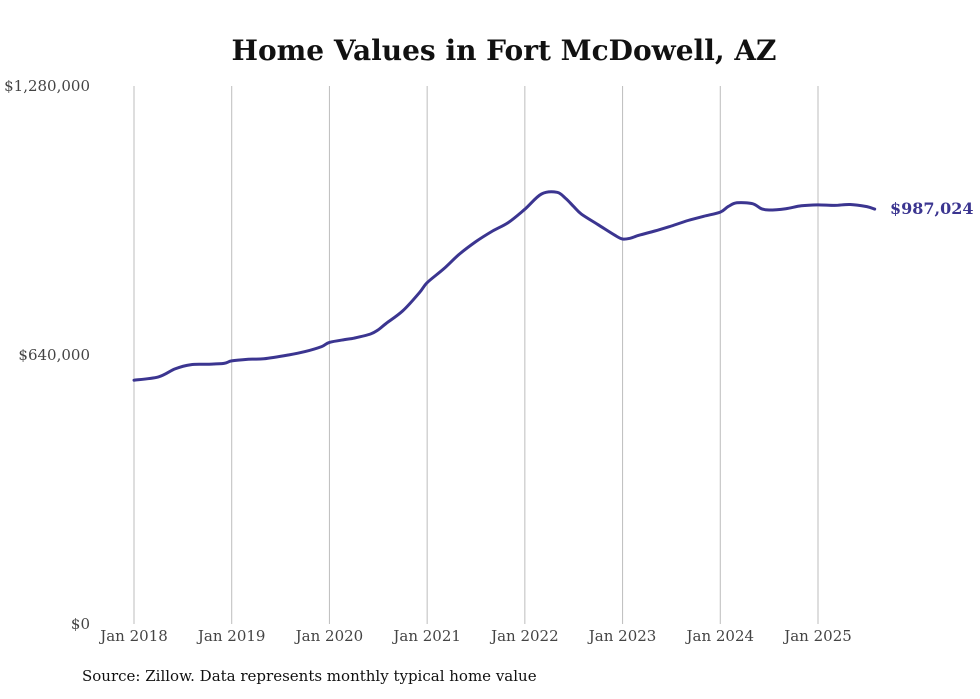 This screenshot has height=699, width=980. What do you see at coordinates (932, 208) in the screenshot?
I see `latest-value-label: $987,024` at bounding box center [932, 208].